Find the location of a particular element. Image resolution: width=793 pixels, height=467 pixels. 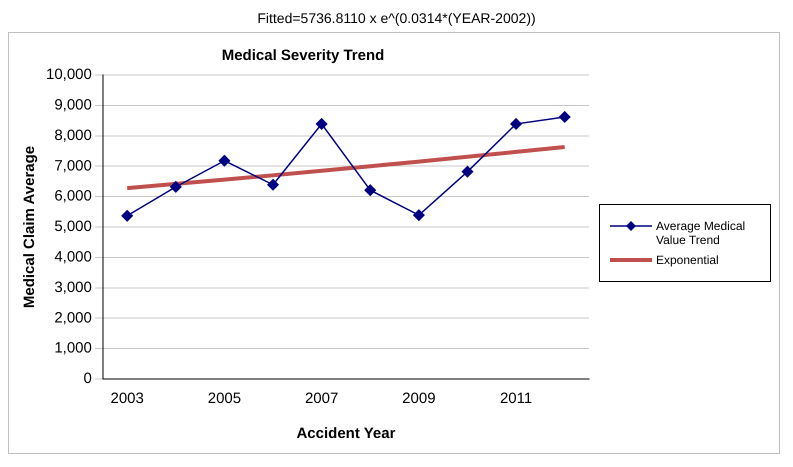

y-tick-label: 0 is located at coordinates (88, 379).